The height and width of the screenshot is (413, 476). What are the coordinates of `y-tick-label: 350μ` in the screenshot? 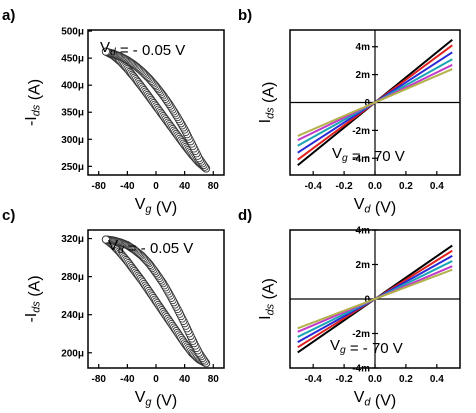 It's located at (72, 113).